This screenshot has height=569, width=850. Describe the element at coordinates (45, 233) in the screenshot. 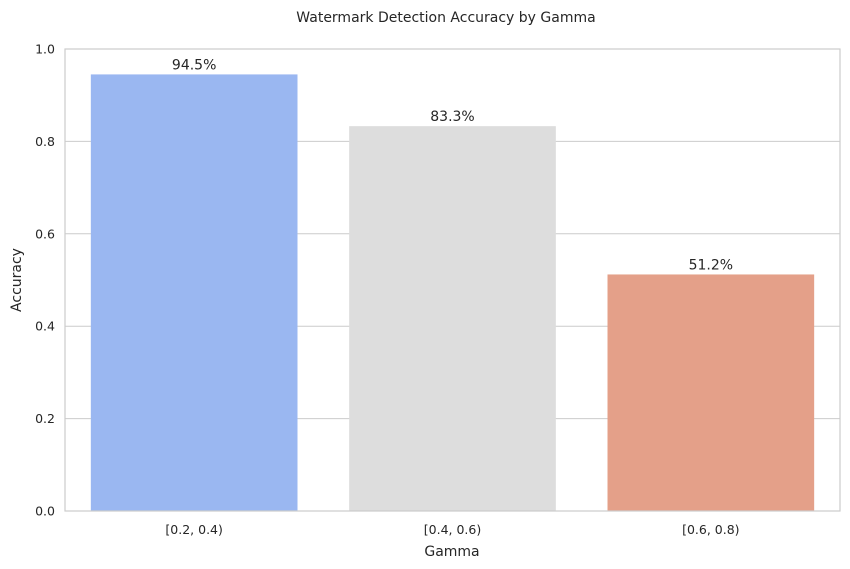

I see `y-tick-label: 0.6` at that location.